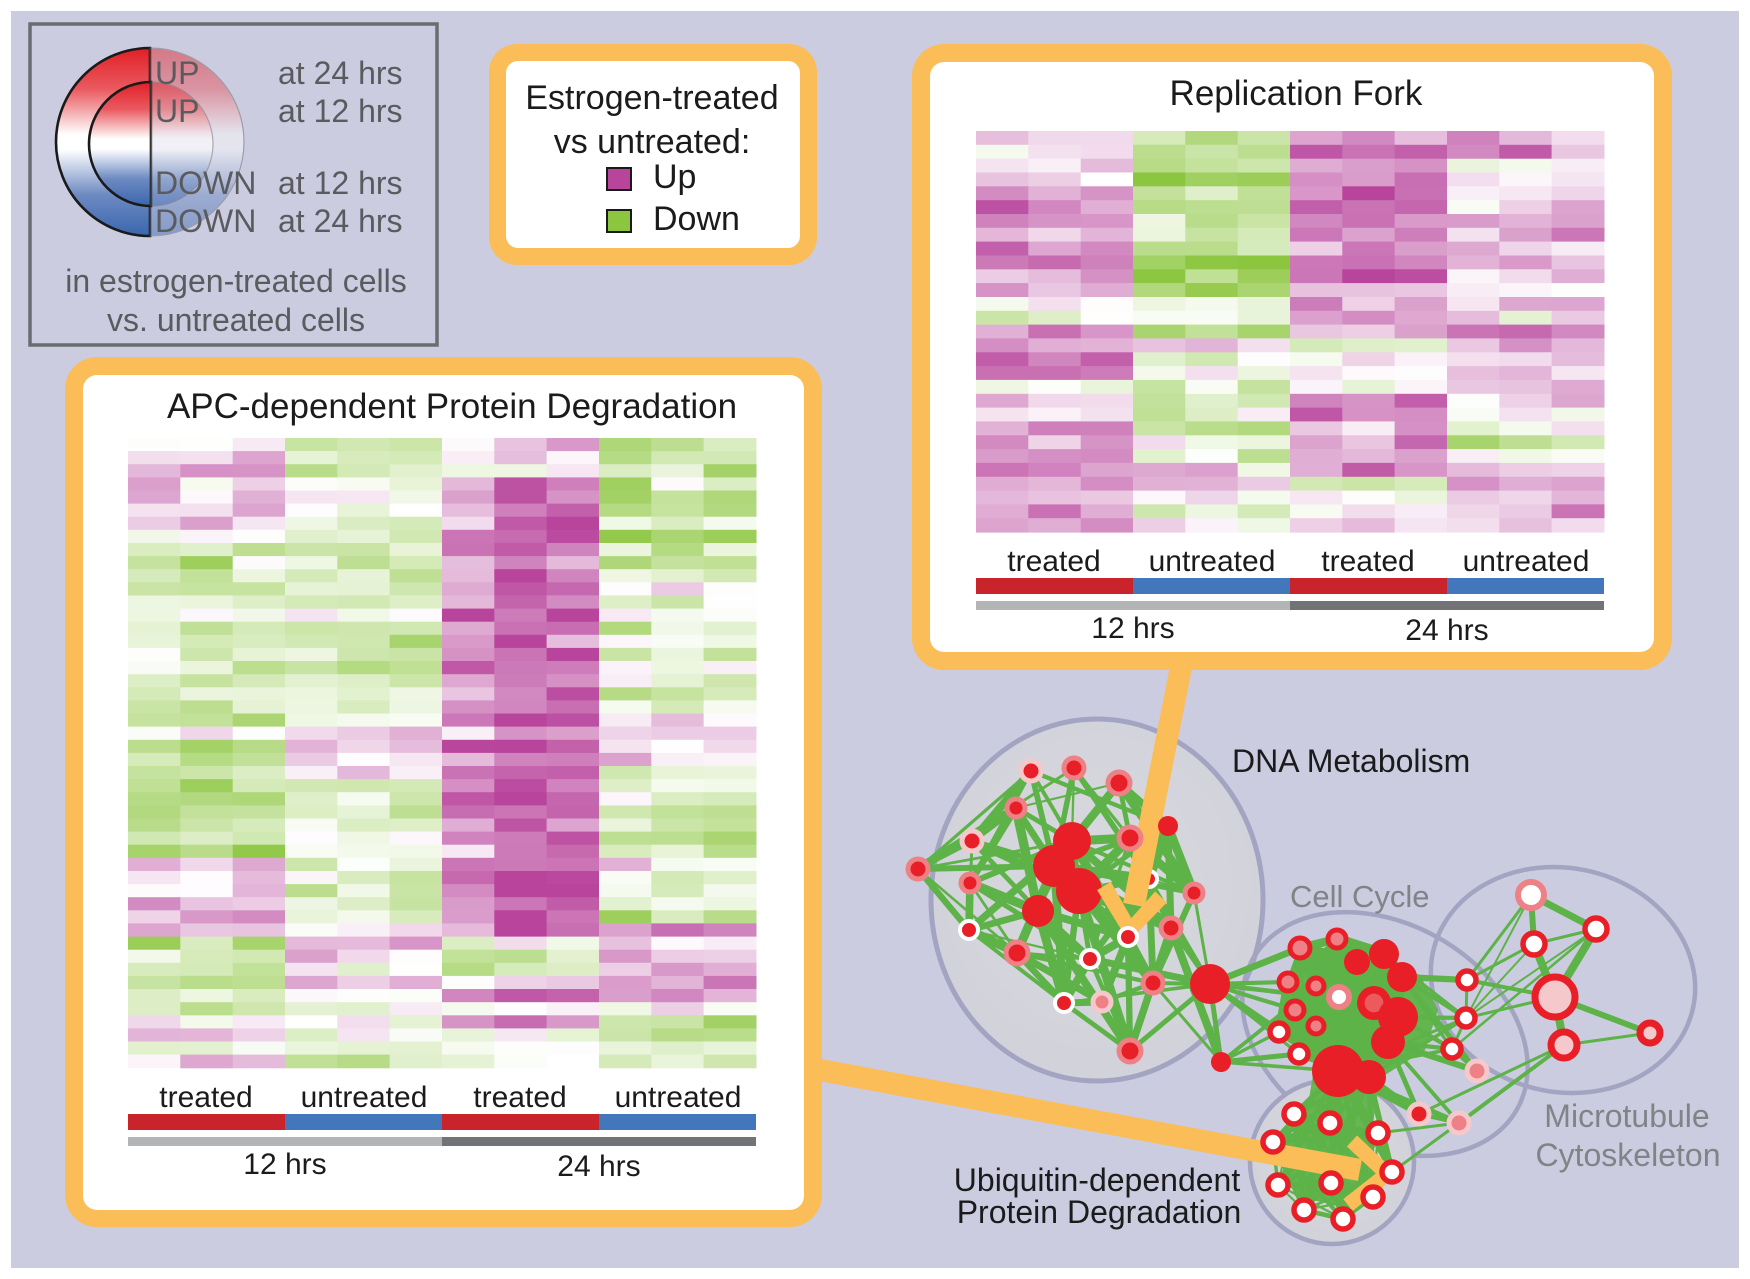 The image size is (1750, 1279). What do you see at coordinates (236, 281) in the screenshot?
I see `svg-text: in estrogen-treated cells` at bounding box center [236, 281].